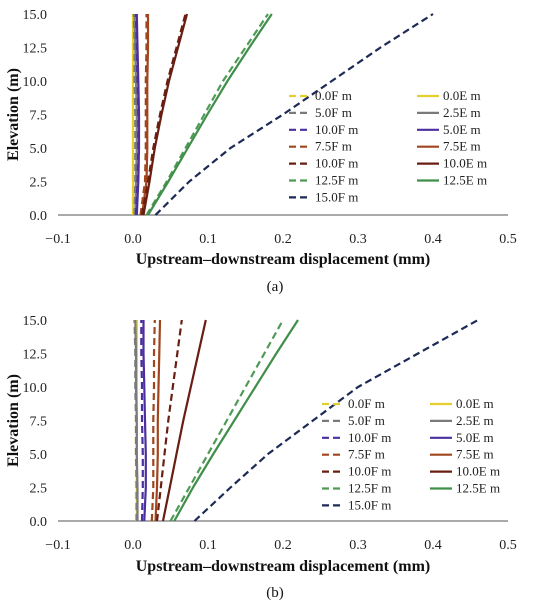  What do you see at coordinates (275, 287) in the screenshot?
I see `panel-label: (a)` at bounding box center [275, 287].